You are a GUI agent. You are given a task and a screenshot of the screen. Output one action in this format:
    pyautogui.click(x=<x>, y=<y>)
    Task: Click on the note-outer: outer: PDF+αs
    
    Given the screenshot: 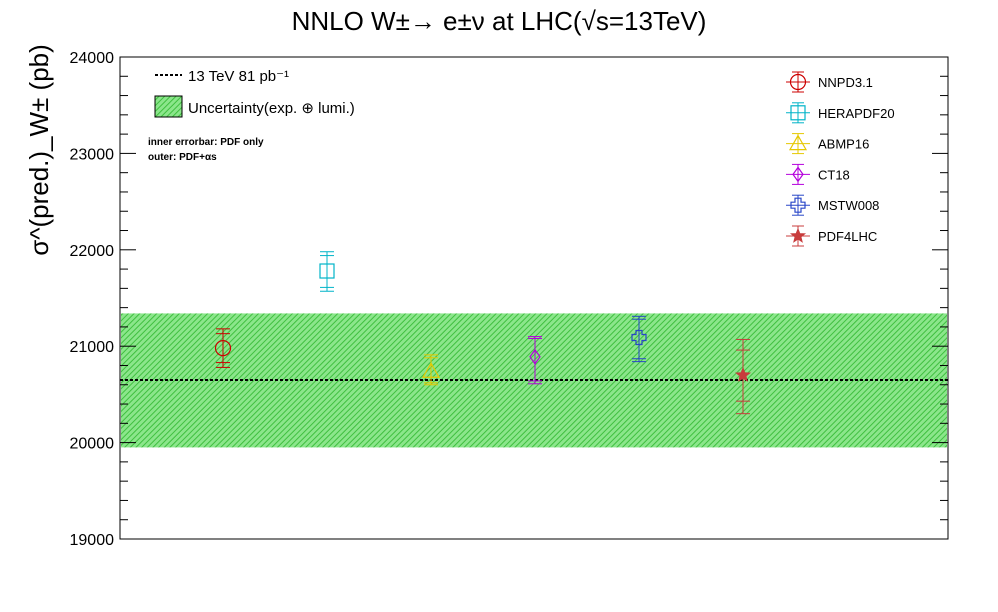 What is the action you would take?
    pyautogui.click(x=182, y=157)
    